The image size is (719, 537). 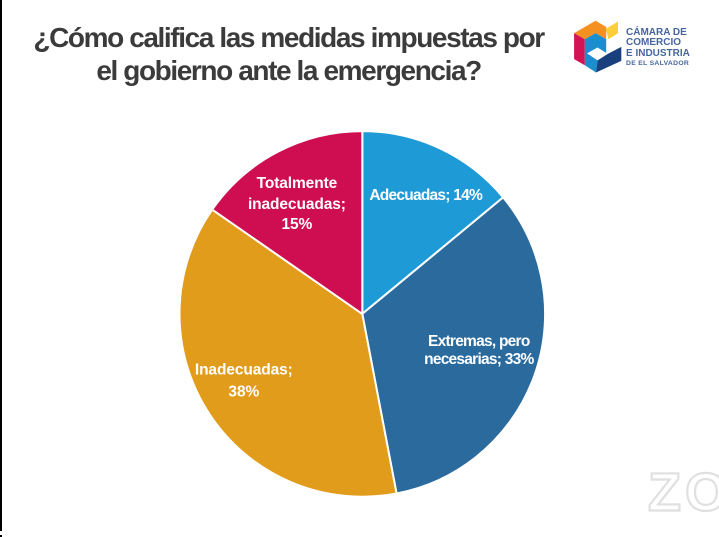 What do you see at coordinates (683, 493) in the screenshot?
I see `svg-text: ZO` at bounding box center [683, 493].